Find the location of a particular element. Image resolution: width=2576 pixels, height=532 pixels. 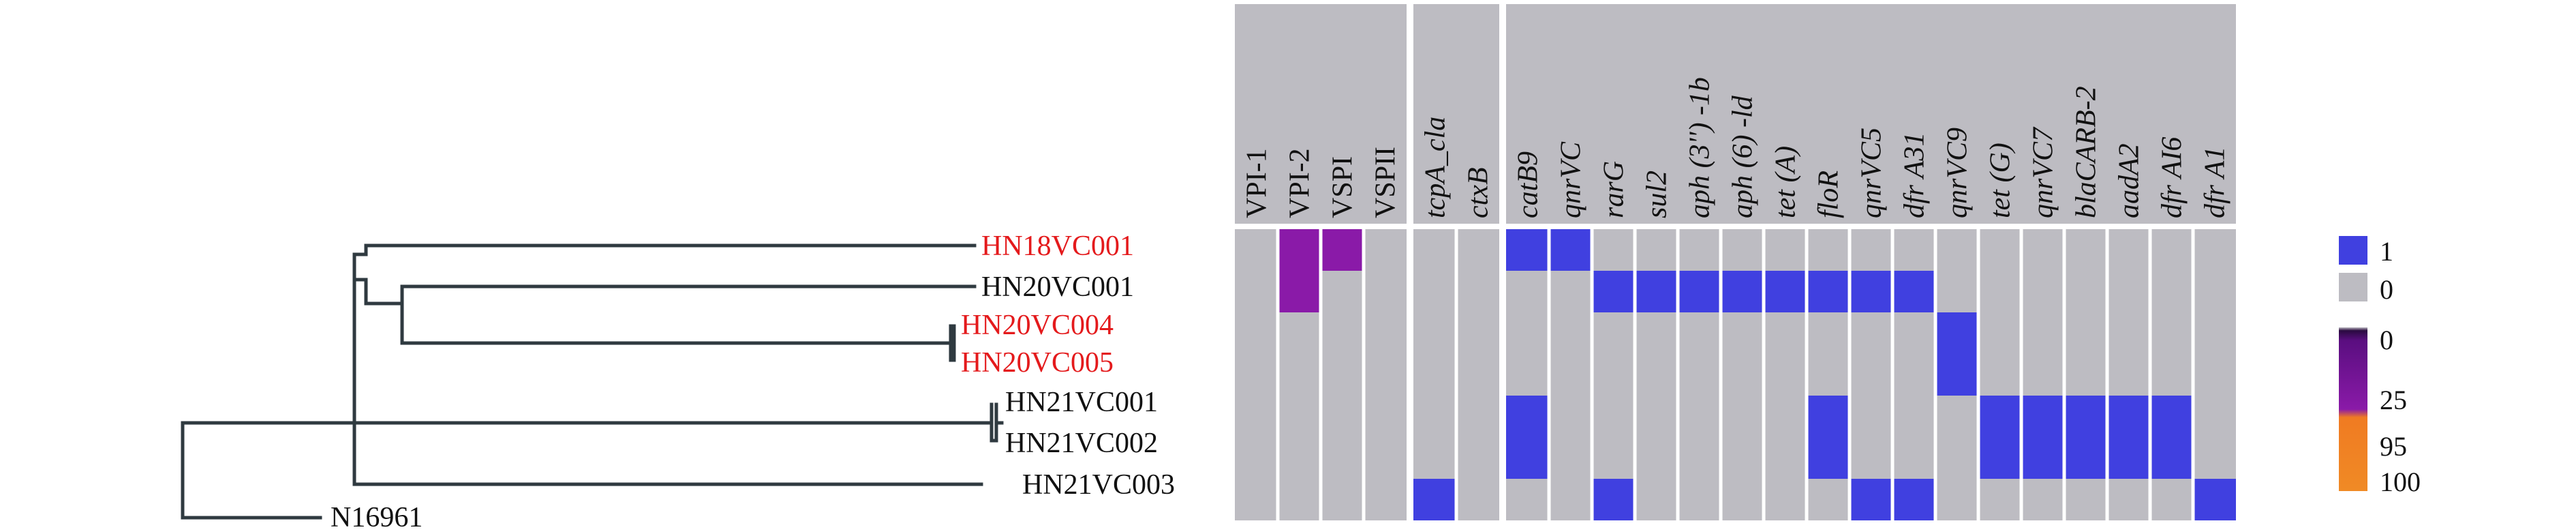

column-label: qnrVC7 is located at coordinates (2044, 172).